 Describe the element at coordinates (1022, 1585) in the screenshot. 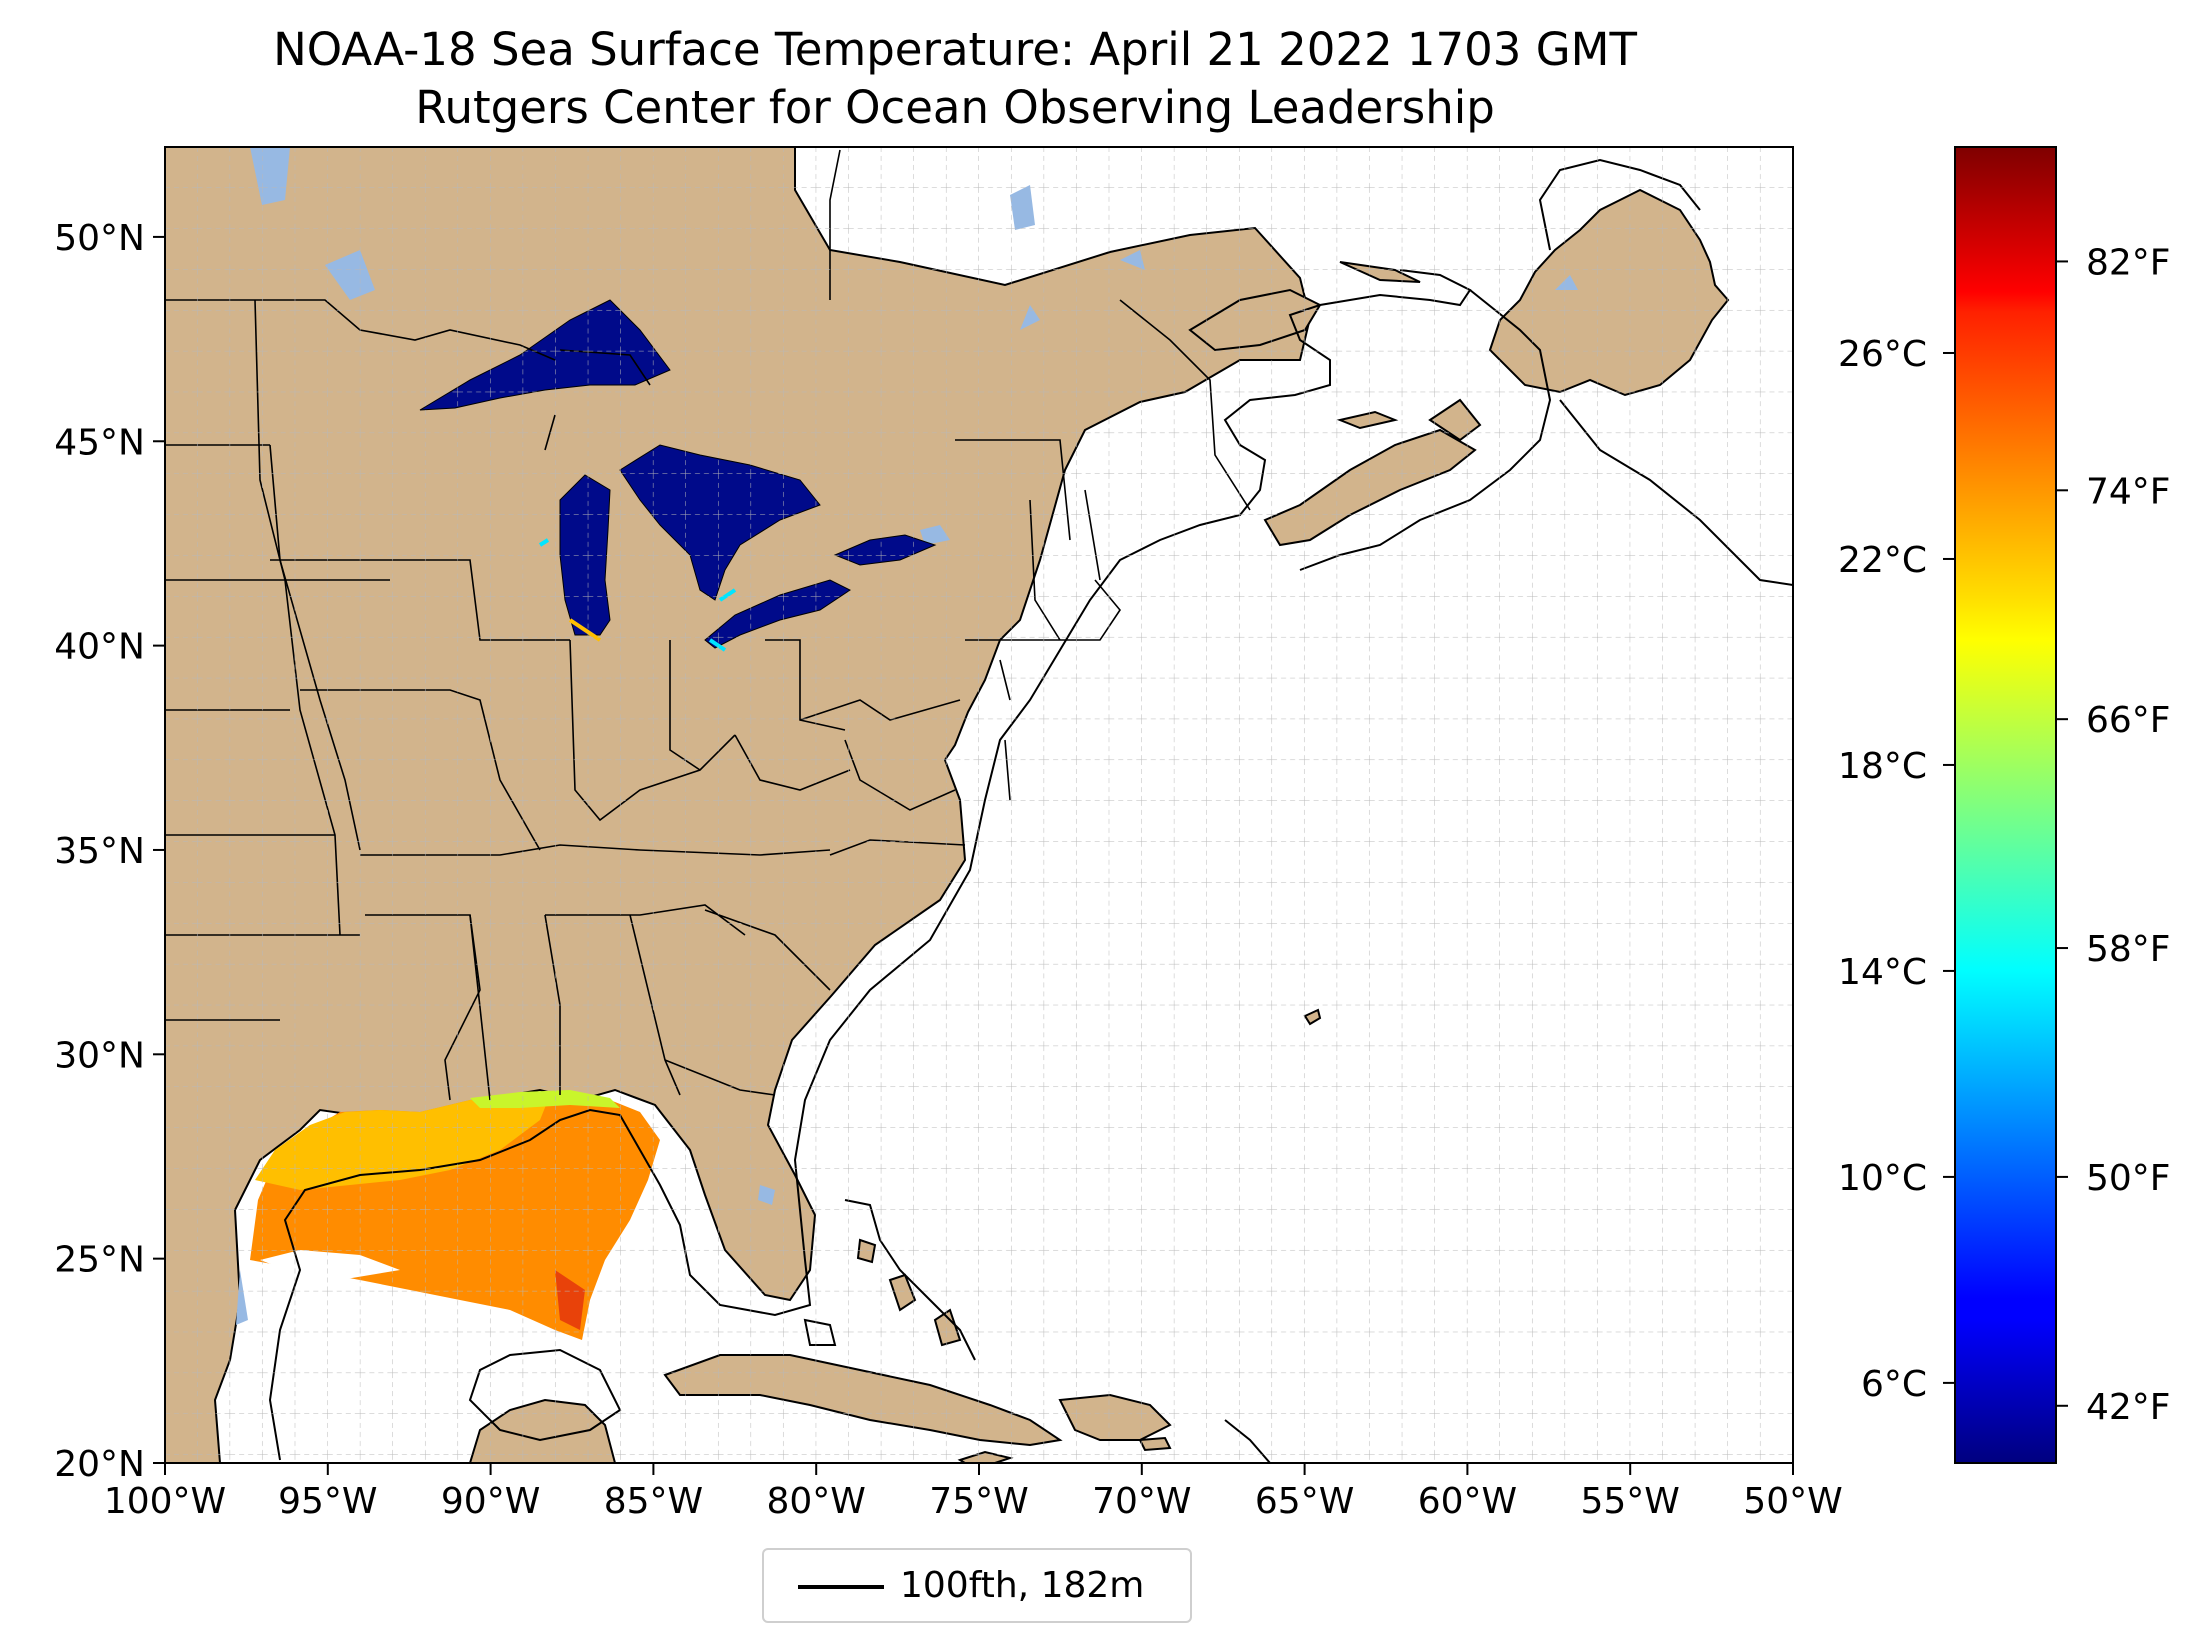

I see `isobath-legend-label: 100fth, 182m` at that location.